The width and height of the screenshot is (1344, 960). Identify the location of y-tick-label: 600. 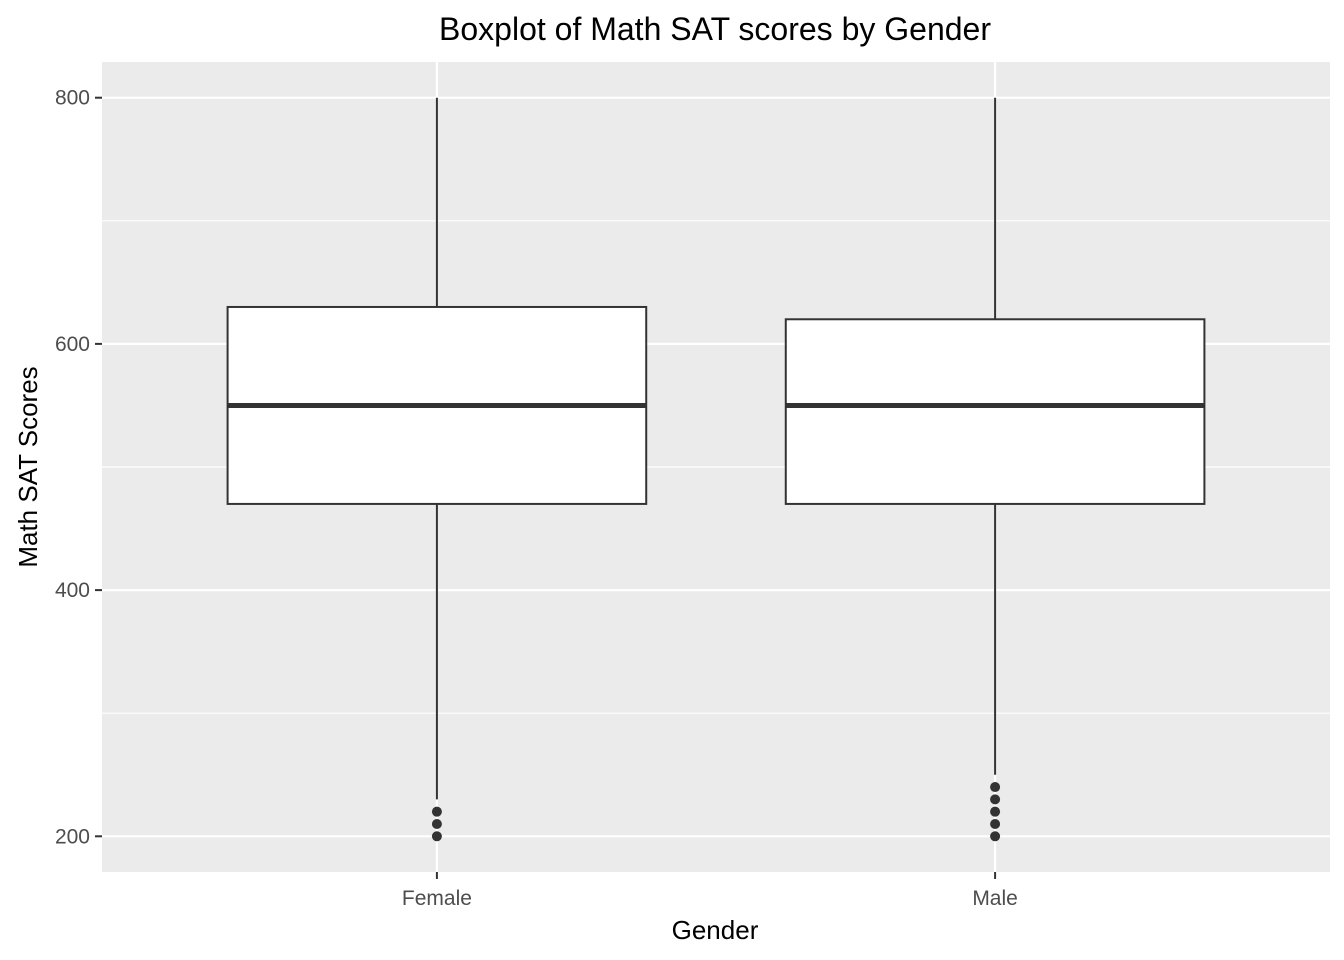
(72, 344).